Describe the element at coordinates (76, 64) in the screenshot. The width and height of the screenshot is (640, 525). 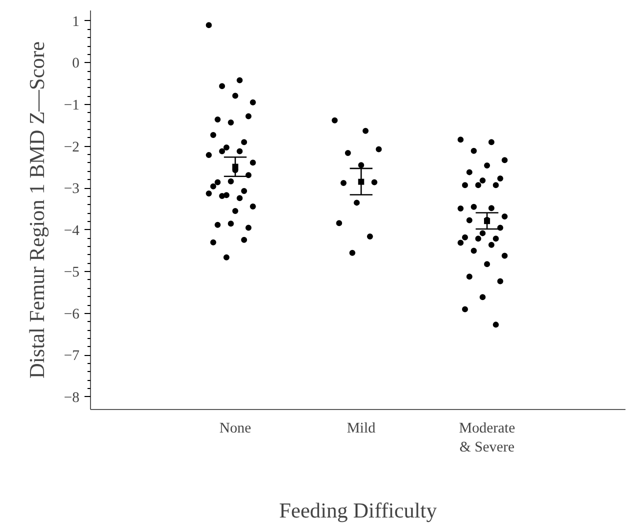
I see `y-tick-label: 0` at that location.